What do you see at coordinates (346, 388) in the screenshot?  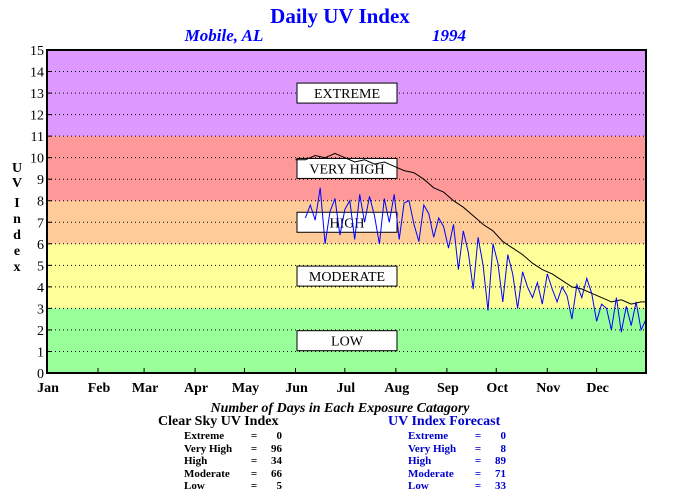 I see `x-tick-label: Jul` at bounding box center [346, 388].